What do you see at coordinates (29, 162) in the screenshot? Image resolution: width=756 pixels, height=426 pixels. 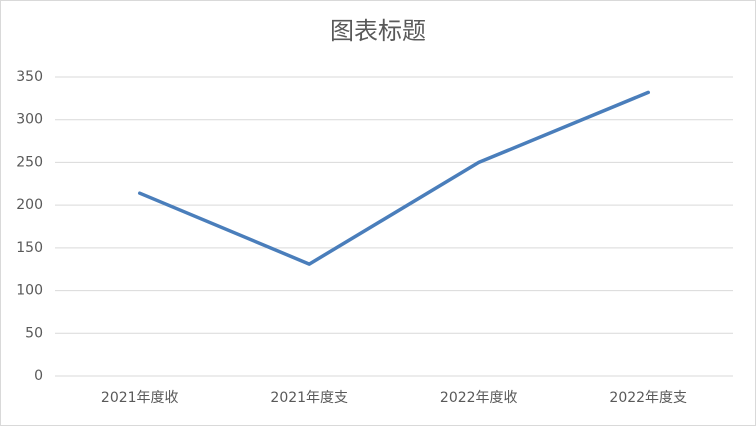 I see `y-tick-label: 250` at bounding box center [29, 162].